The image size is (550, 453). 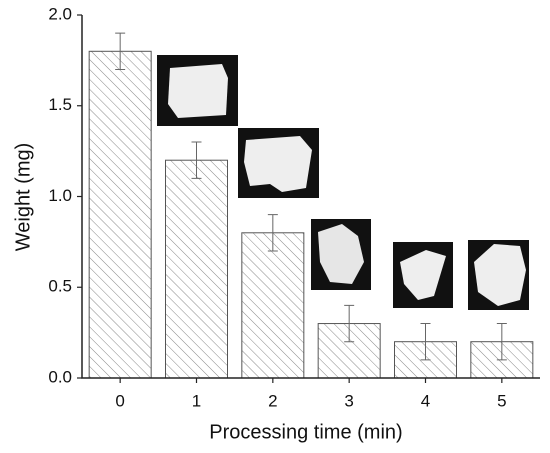 What do you see at coordinates (60, 286) in the screenshot?
I see `y-tick-label: 0.5` at bounding box center [60, 286].